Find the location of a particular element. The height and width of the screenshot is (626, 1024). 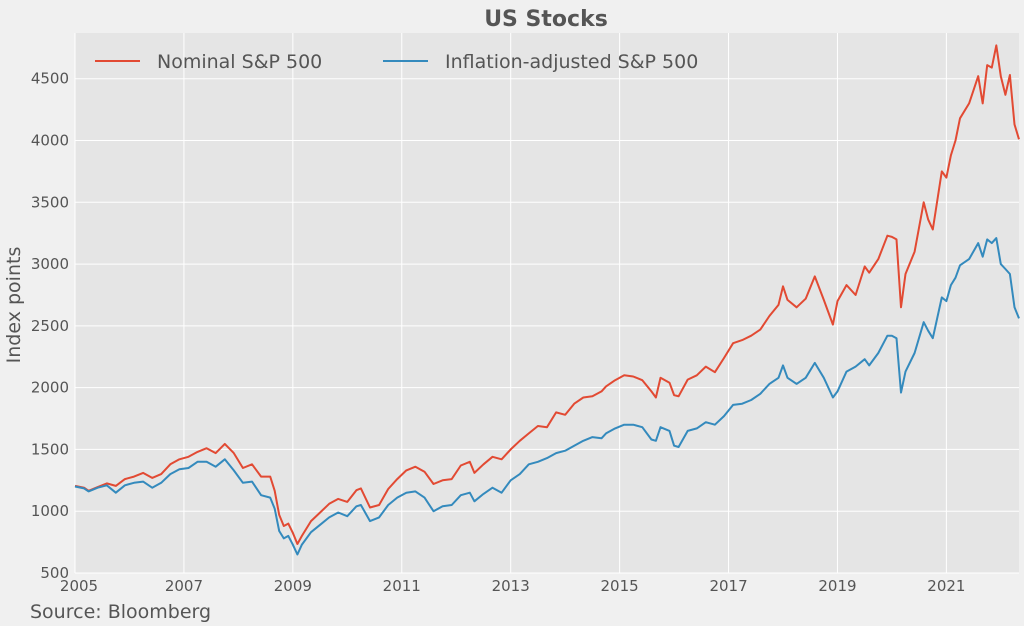

legend-label-1: Inflation-adjusted S&P 500 is located at coordinates (571, 62).